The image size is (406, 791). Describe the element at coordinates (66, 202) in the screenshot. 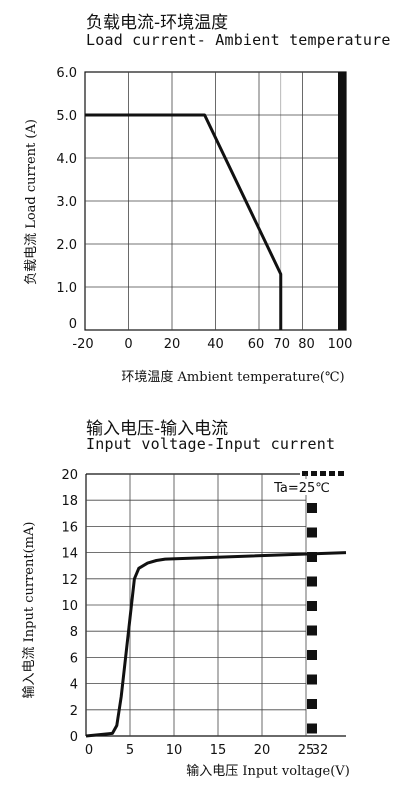

I see `y-tick-label: 3.0` at that location.